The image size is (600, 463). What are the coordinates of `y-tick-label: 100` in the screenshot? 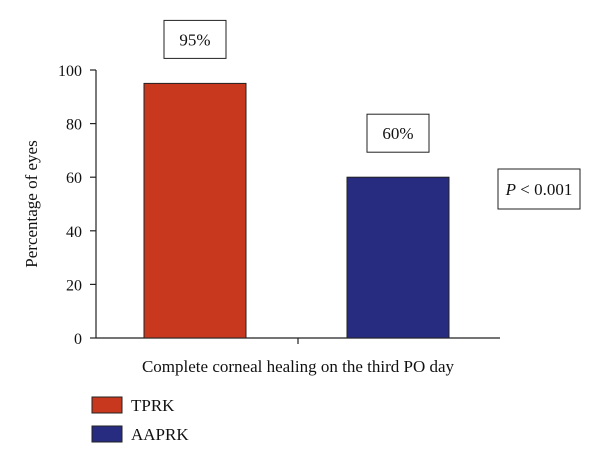 It's located at (70, 71).